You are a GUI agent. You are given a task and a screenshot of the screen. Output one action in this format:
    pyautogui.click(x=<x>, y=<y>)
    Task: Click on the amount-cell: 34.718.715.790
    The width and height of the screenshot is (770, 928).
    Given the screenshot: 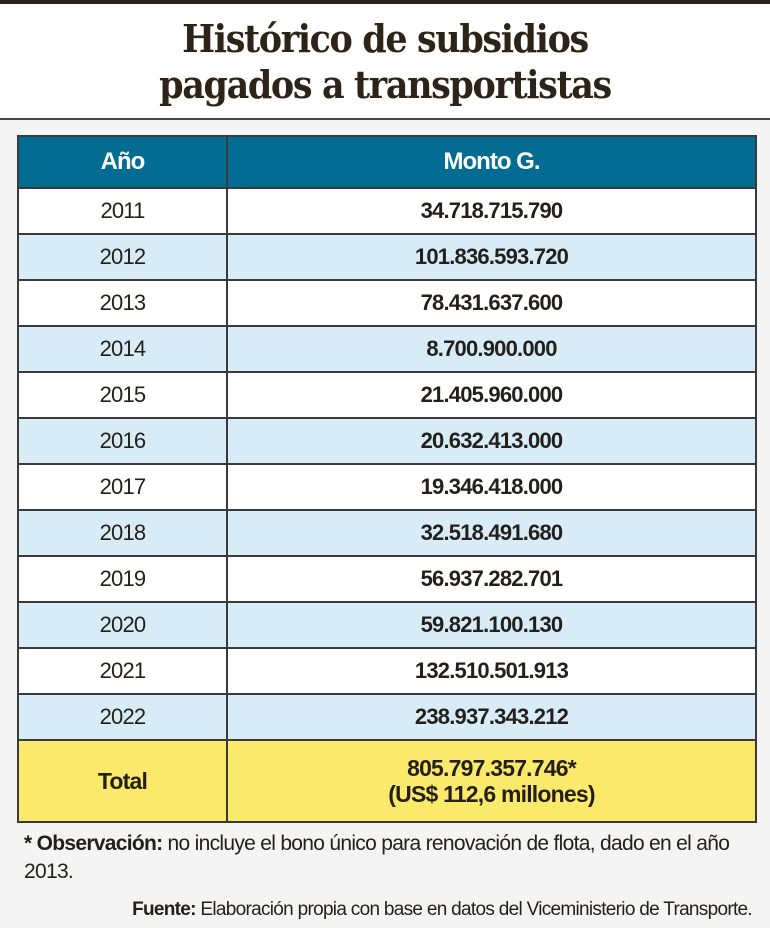 What is the action you would take?
    pyautogui.click(x=491, y=211)
    